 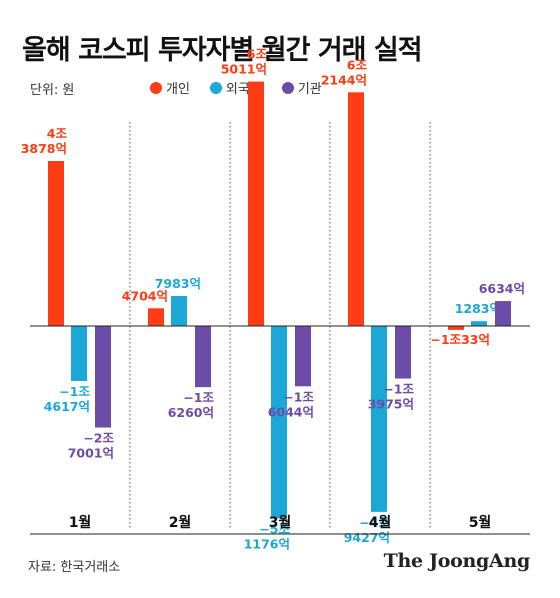 I want to click on data-label: −1조33억, so click(x=460, y=339).